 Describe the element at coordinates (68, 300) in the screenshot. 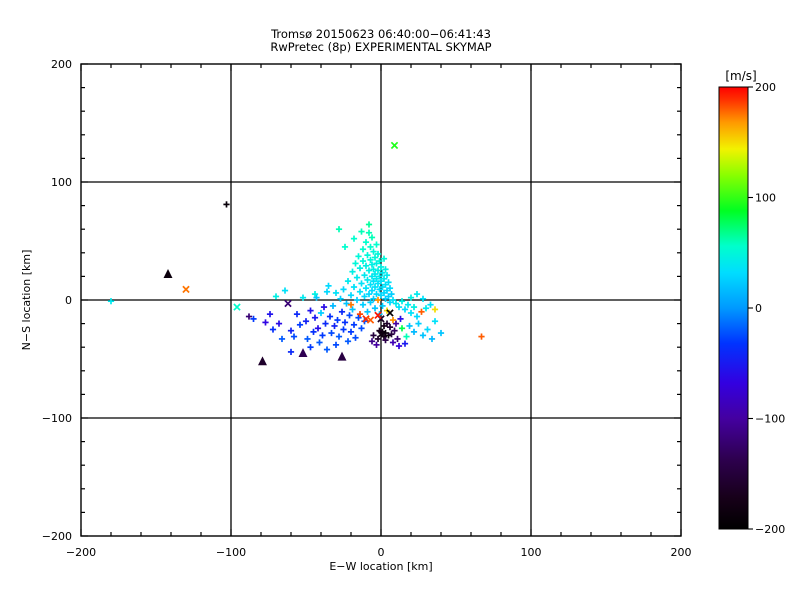

I see `y-tick-label: 0` at that location.